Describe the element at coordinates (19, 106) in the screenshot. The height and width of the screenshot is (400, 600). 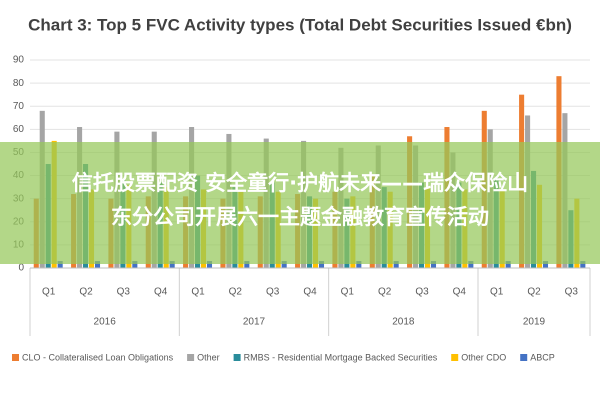
I see `y-tick-label: 70` at that location.